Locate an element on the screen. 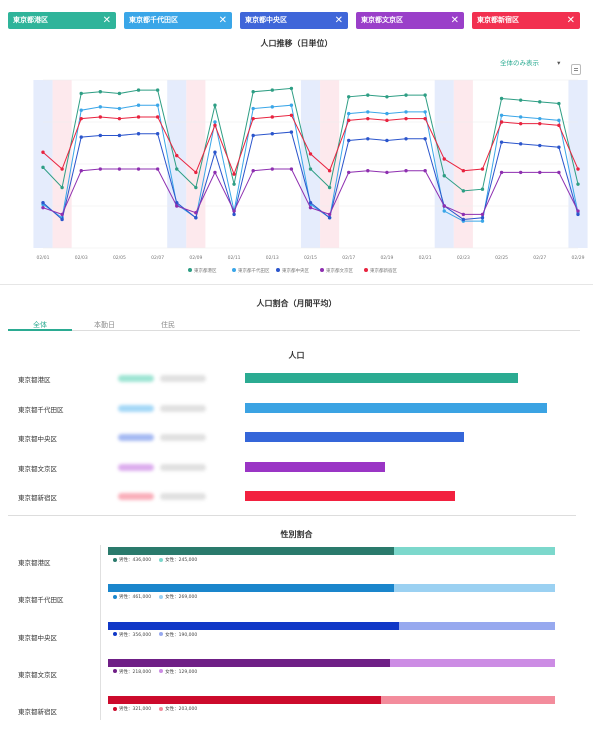 The image size is (593, 734). legend-label: 東京都千代田区 is located at coordinates (254, 270).